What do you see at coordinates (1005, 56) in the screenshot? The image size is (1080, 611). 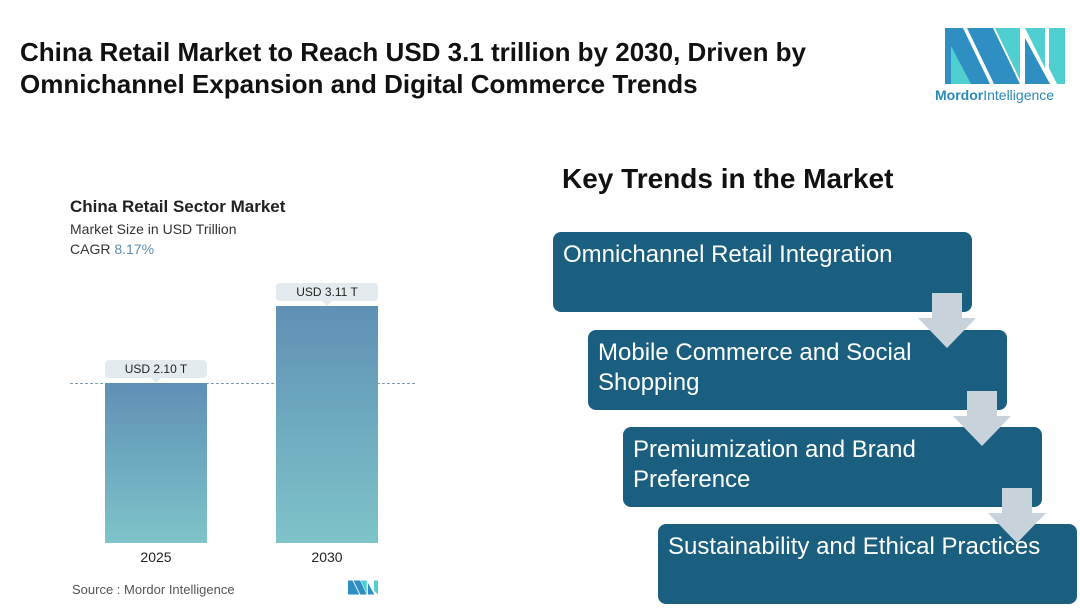 I see `mordor-logo-icon` at bounding box center [1005, 56].